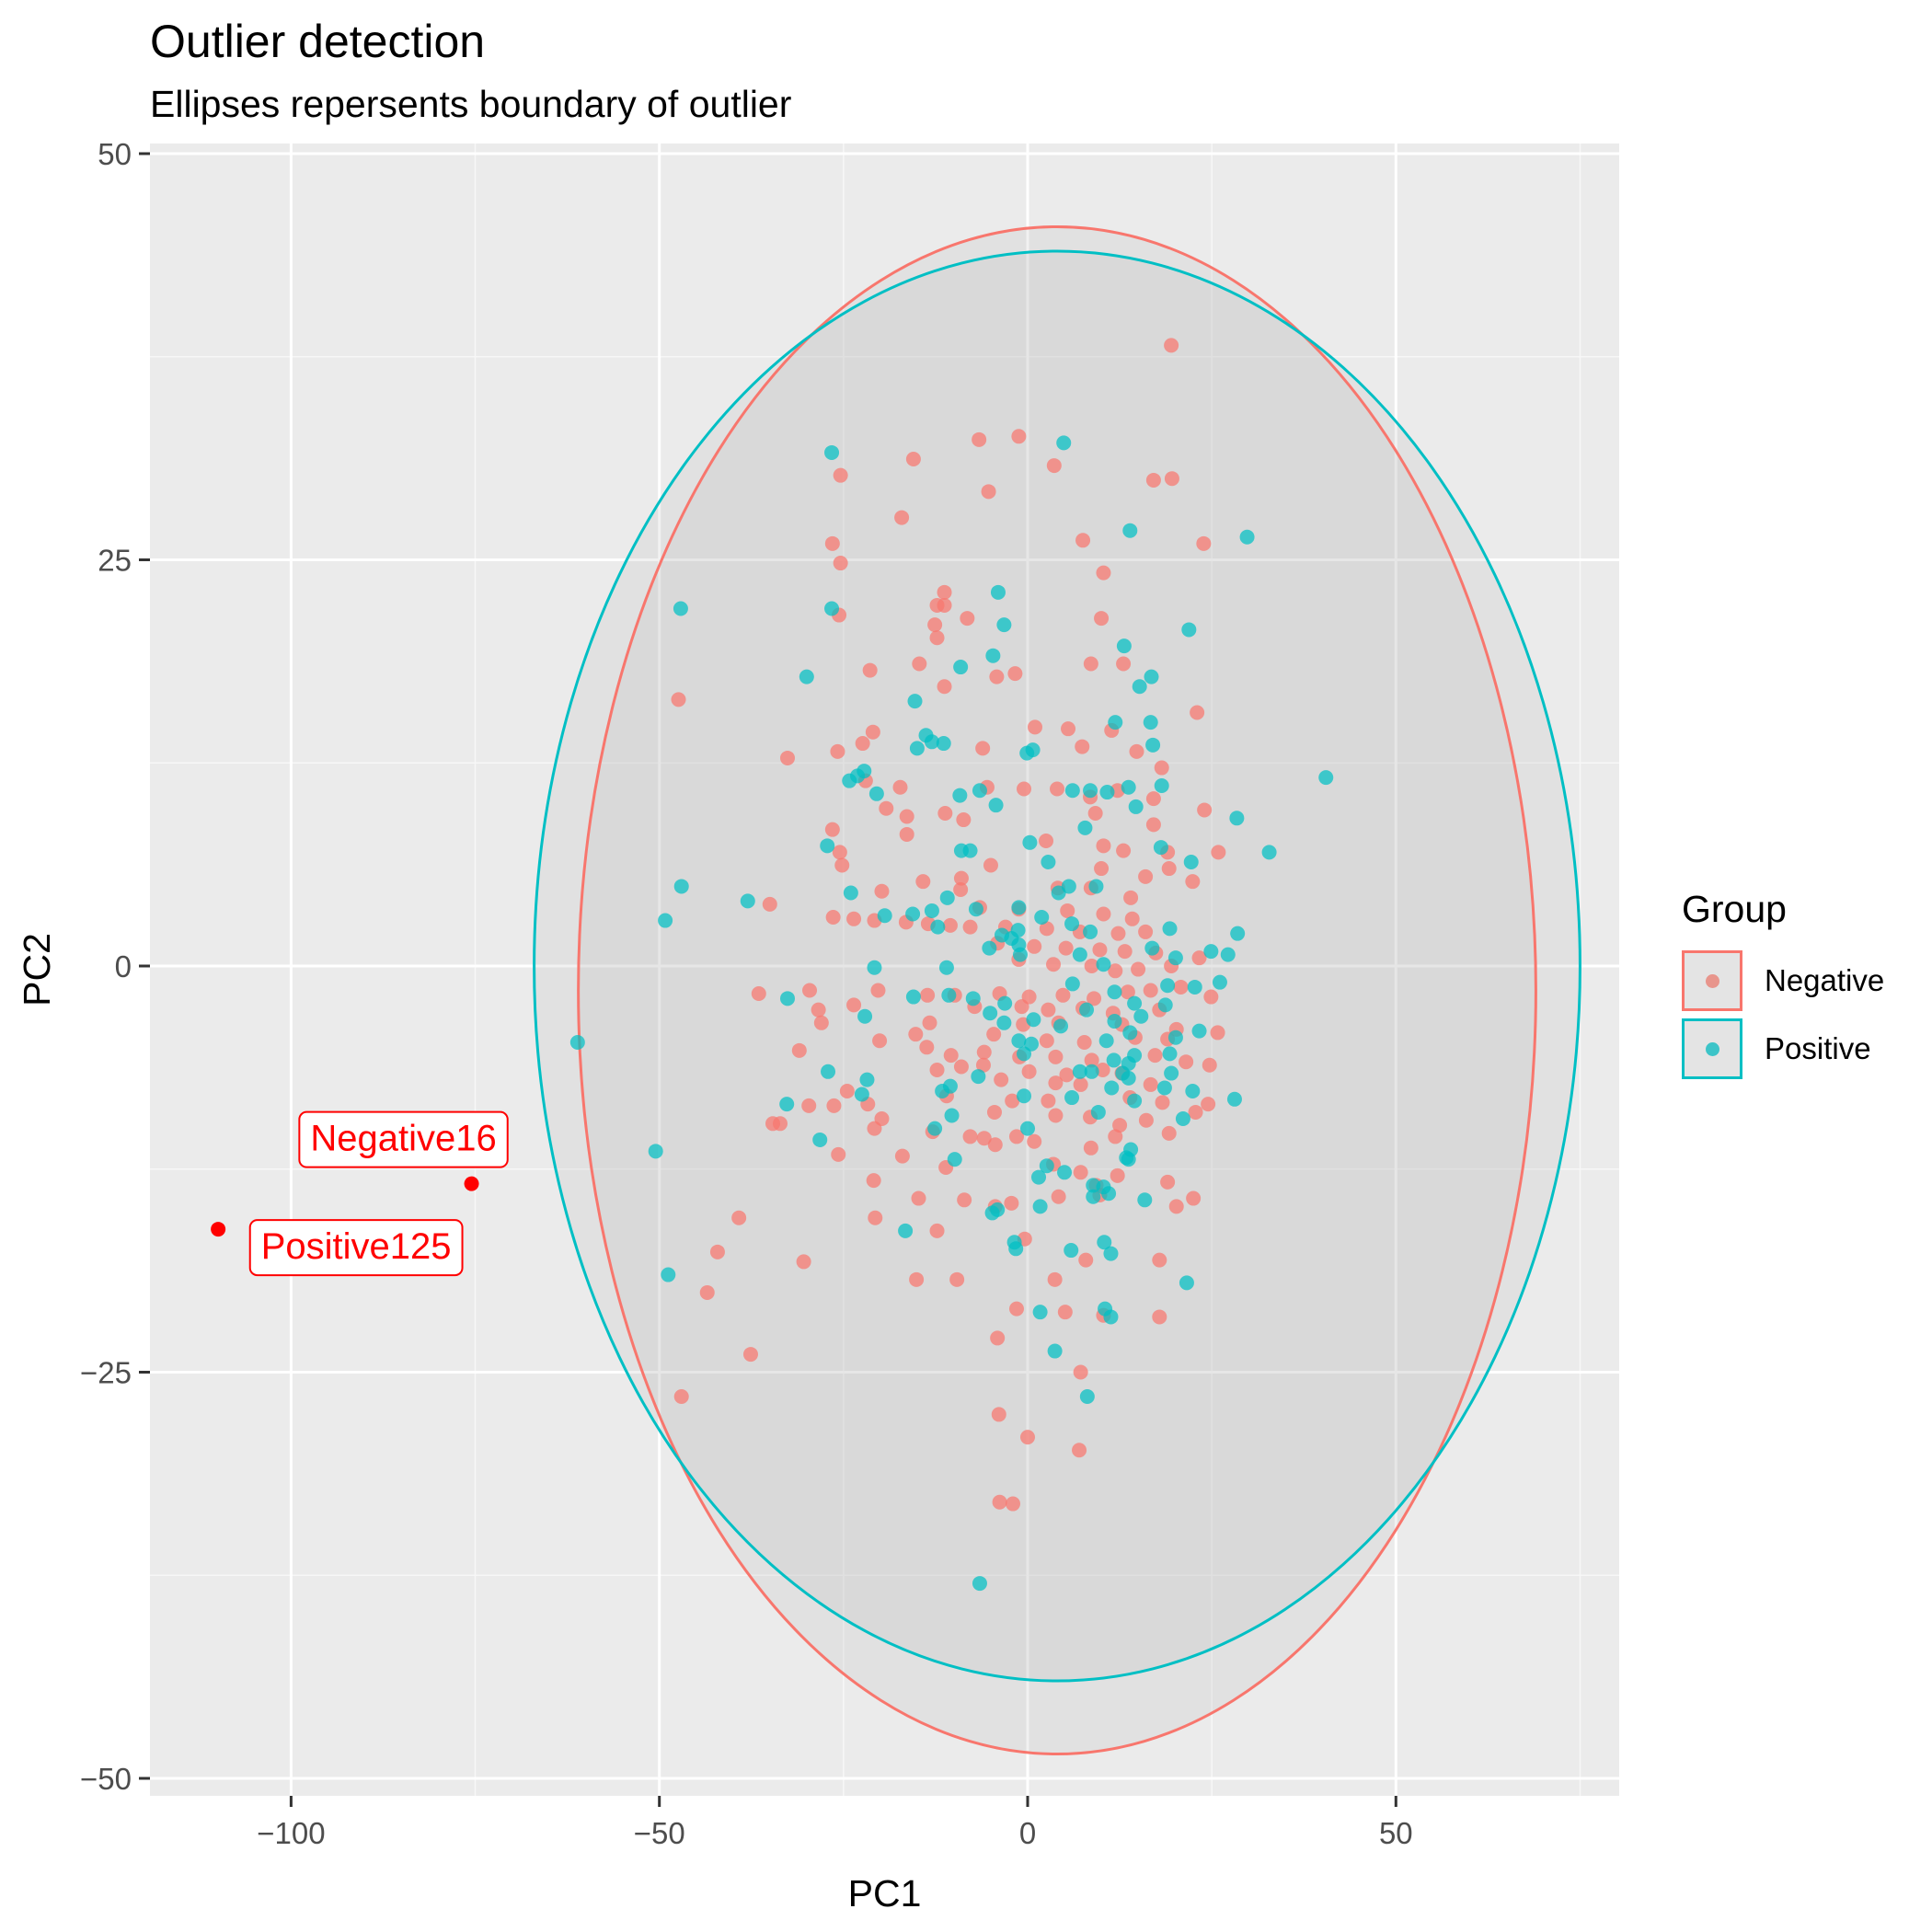  What do you see at coordinates (115, 154) in the screenshot?
I see `y-tick-label: 50` at bounding box center [115, 154].